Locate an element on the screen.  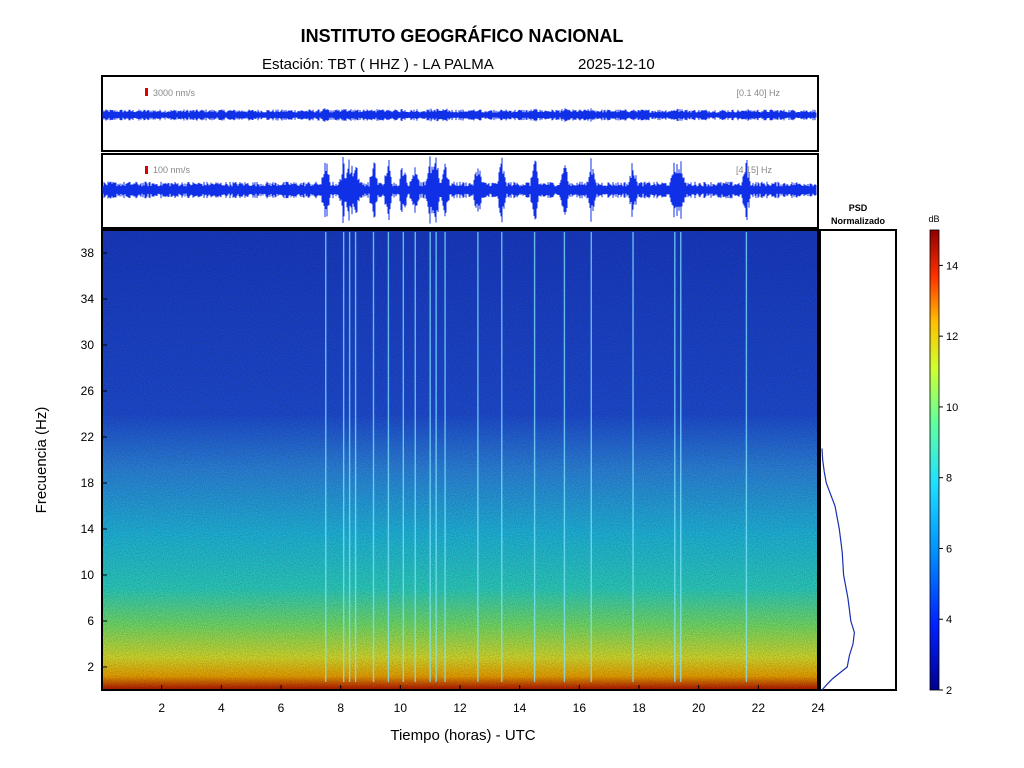
psd-title: PSD is located at coordinates (858, 208).